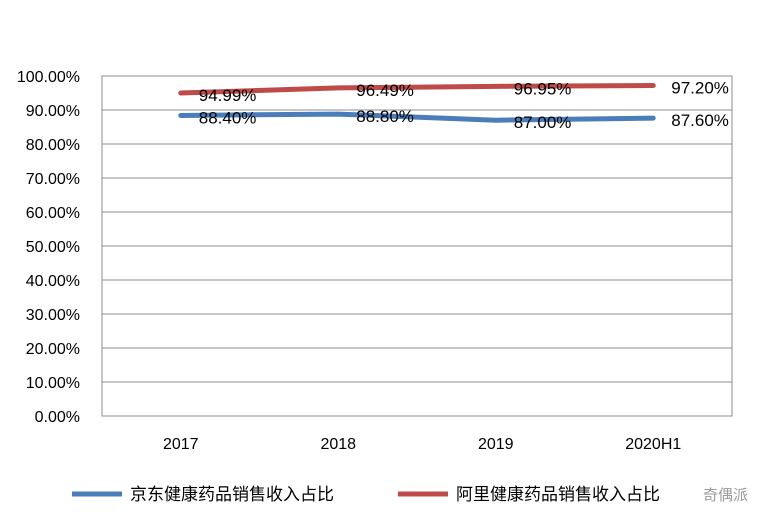  I want to click on y-tick-label: 80.00%, so click(53, 145).